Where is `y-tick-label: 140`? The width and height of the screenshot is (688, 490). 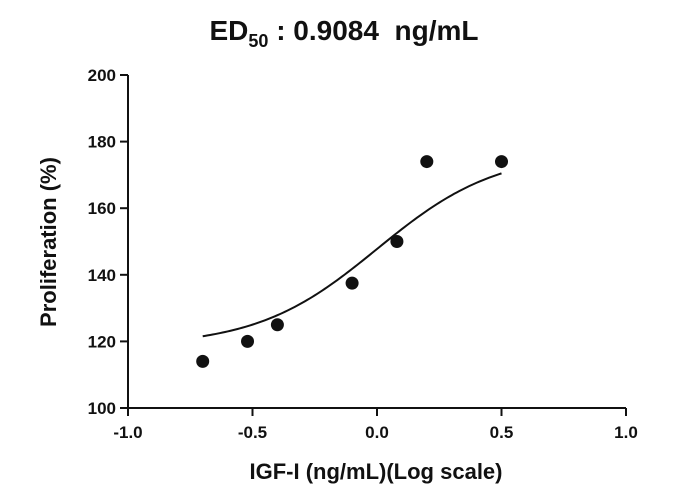 y-tick-label: 140 is located at coordinates (102, 275).